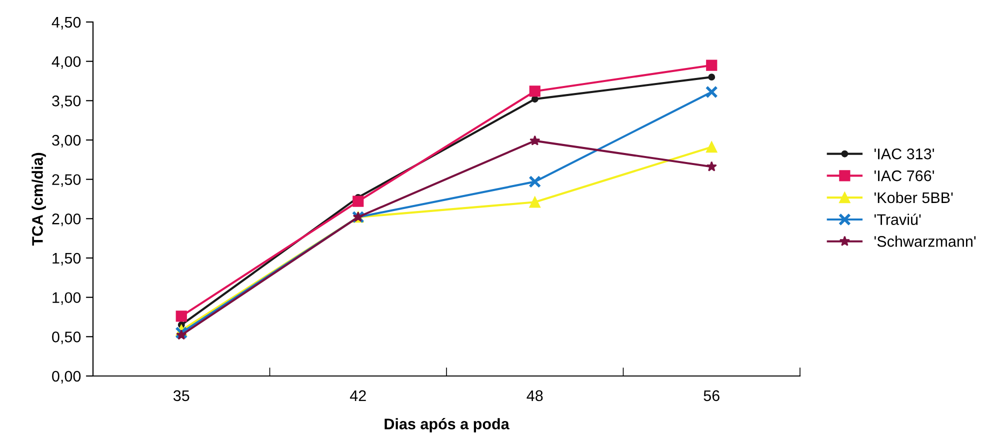  Describe the element at coordinates (447, 425) in the screenshot. I see `x-axis-title: Dias após a poda` at that location.